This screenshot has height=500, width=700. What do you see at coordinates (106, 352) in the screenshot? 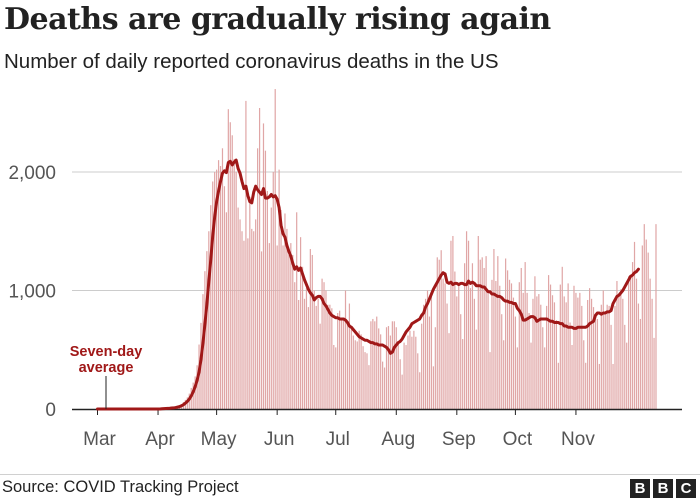
I see `annotation-label: Seven-day` at bounding box center [106, 352].